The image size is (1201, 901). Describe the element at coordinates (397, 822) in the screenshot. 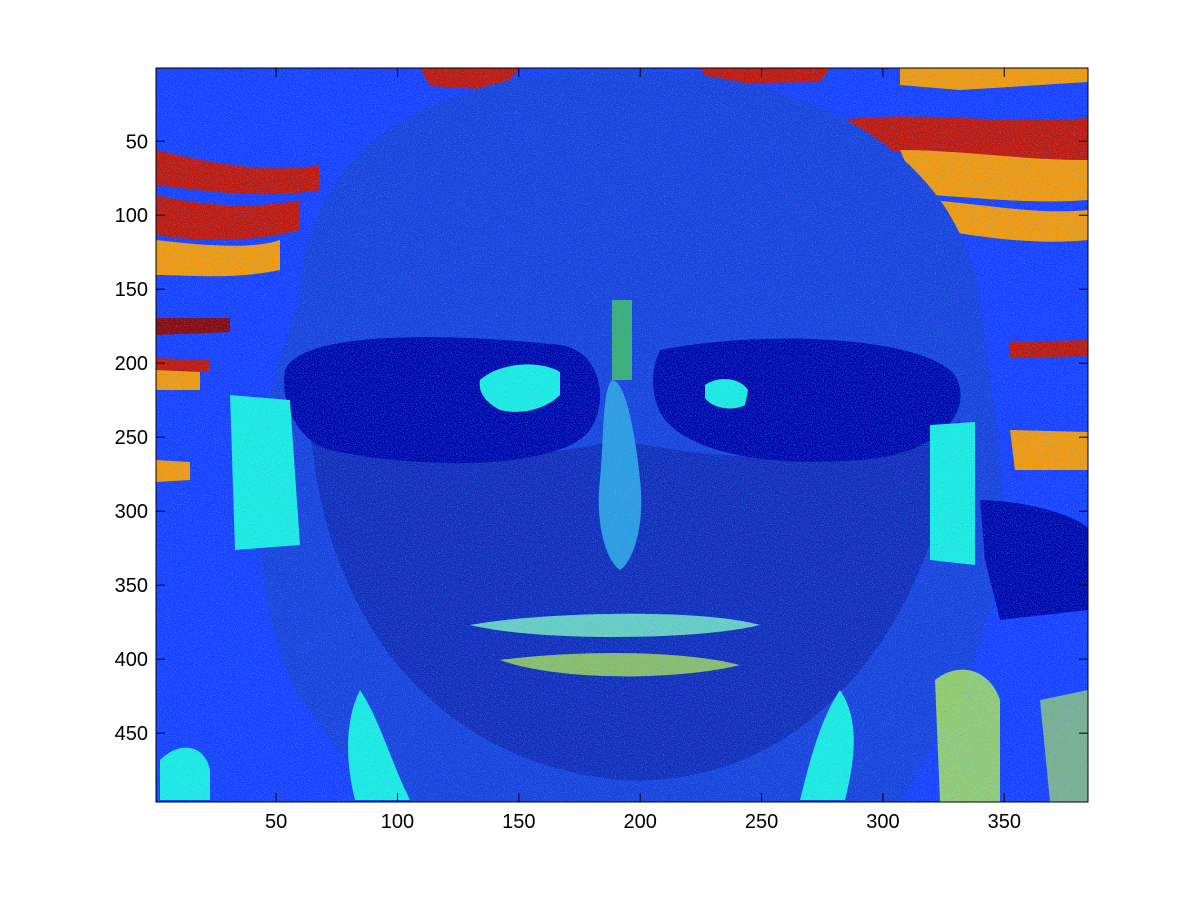

I see `x-tick-label: 100` at that location.